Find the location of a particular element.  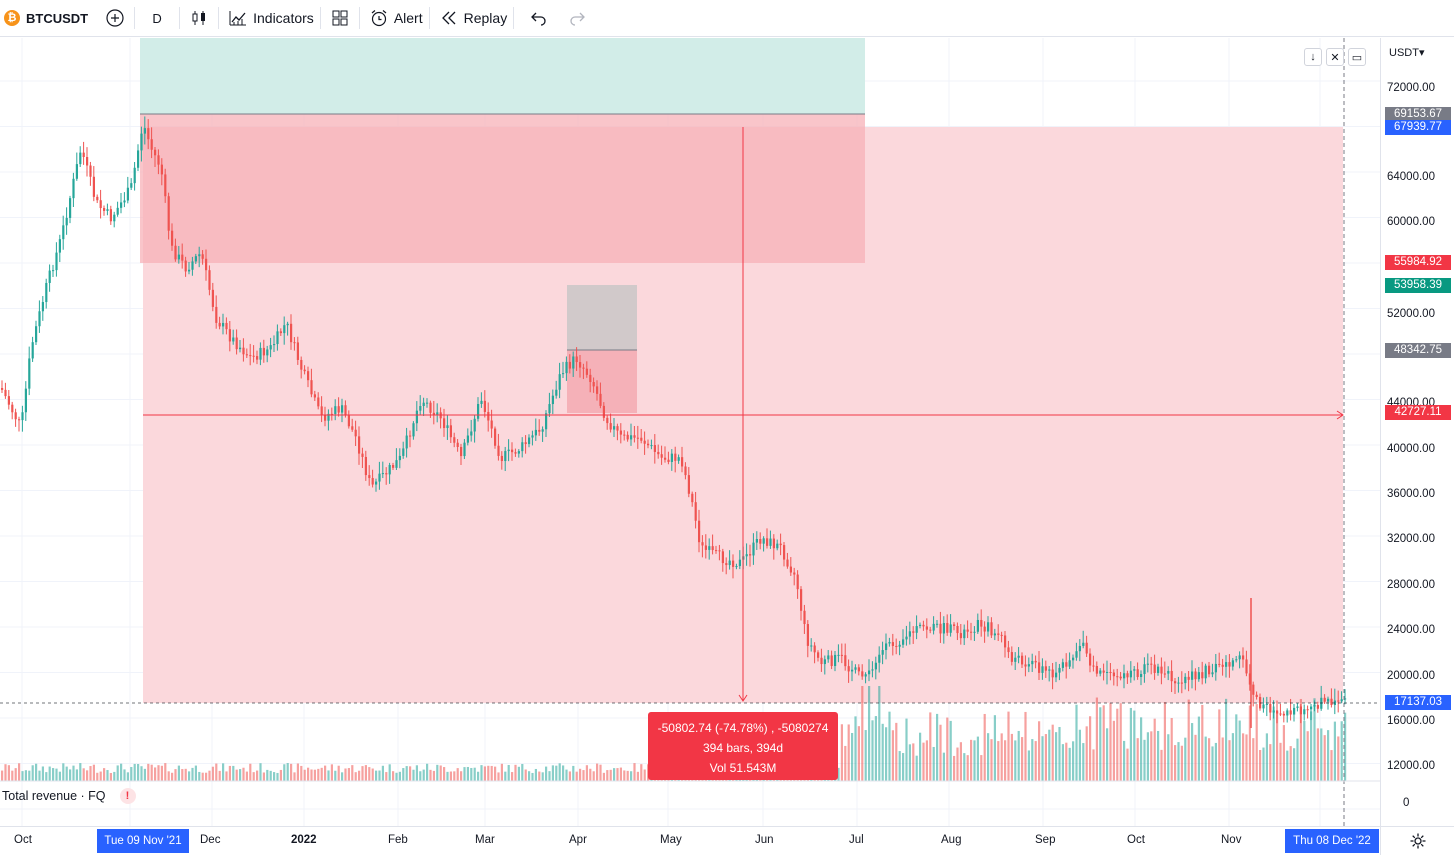

alert-button: Alert is located at coordinates (394, 18).